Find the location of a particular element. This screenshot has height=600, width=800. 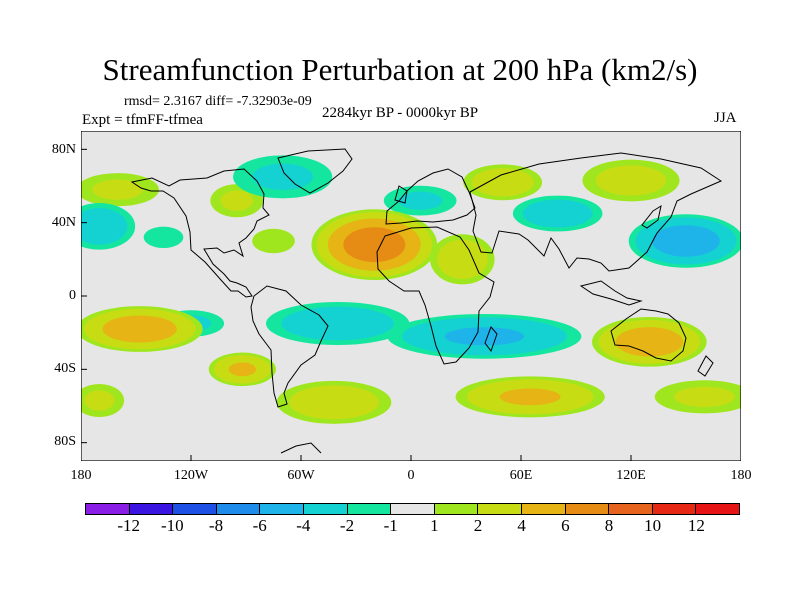

lat-label-40n: 40N is located at coordinates (63, 222).